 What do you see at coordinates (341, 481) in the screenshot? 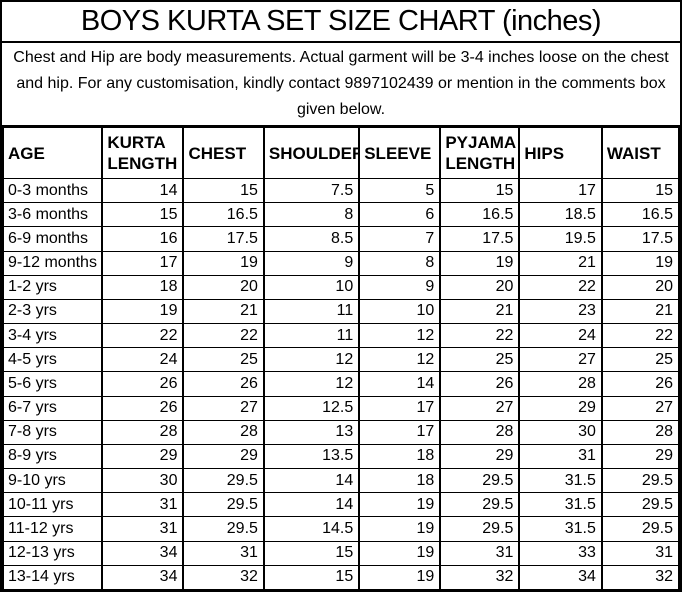
I see `table-row: 9-10 yrs 30 29.5 14 18 29.5 31.5 29.5` at bounding box center [341, 481].